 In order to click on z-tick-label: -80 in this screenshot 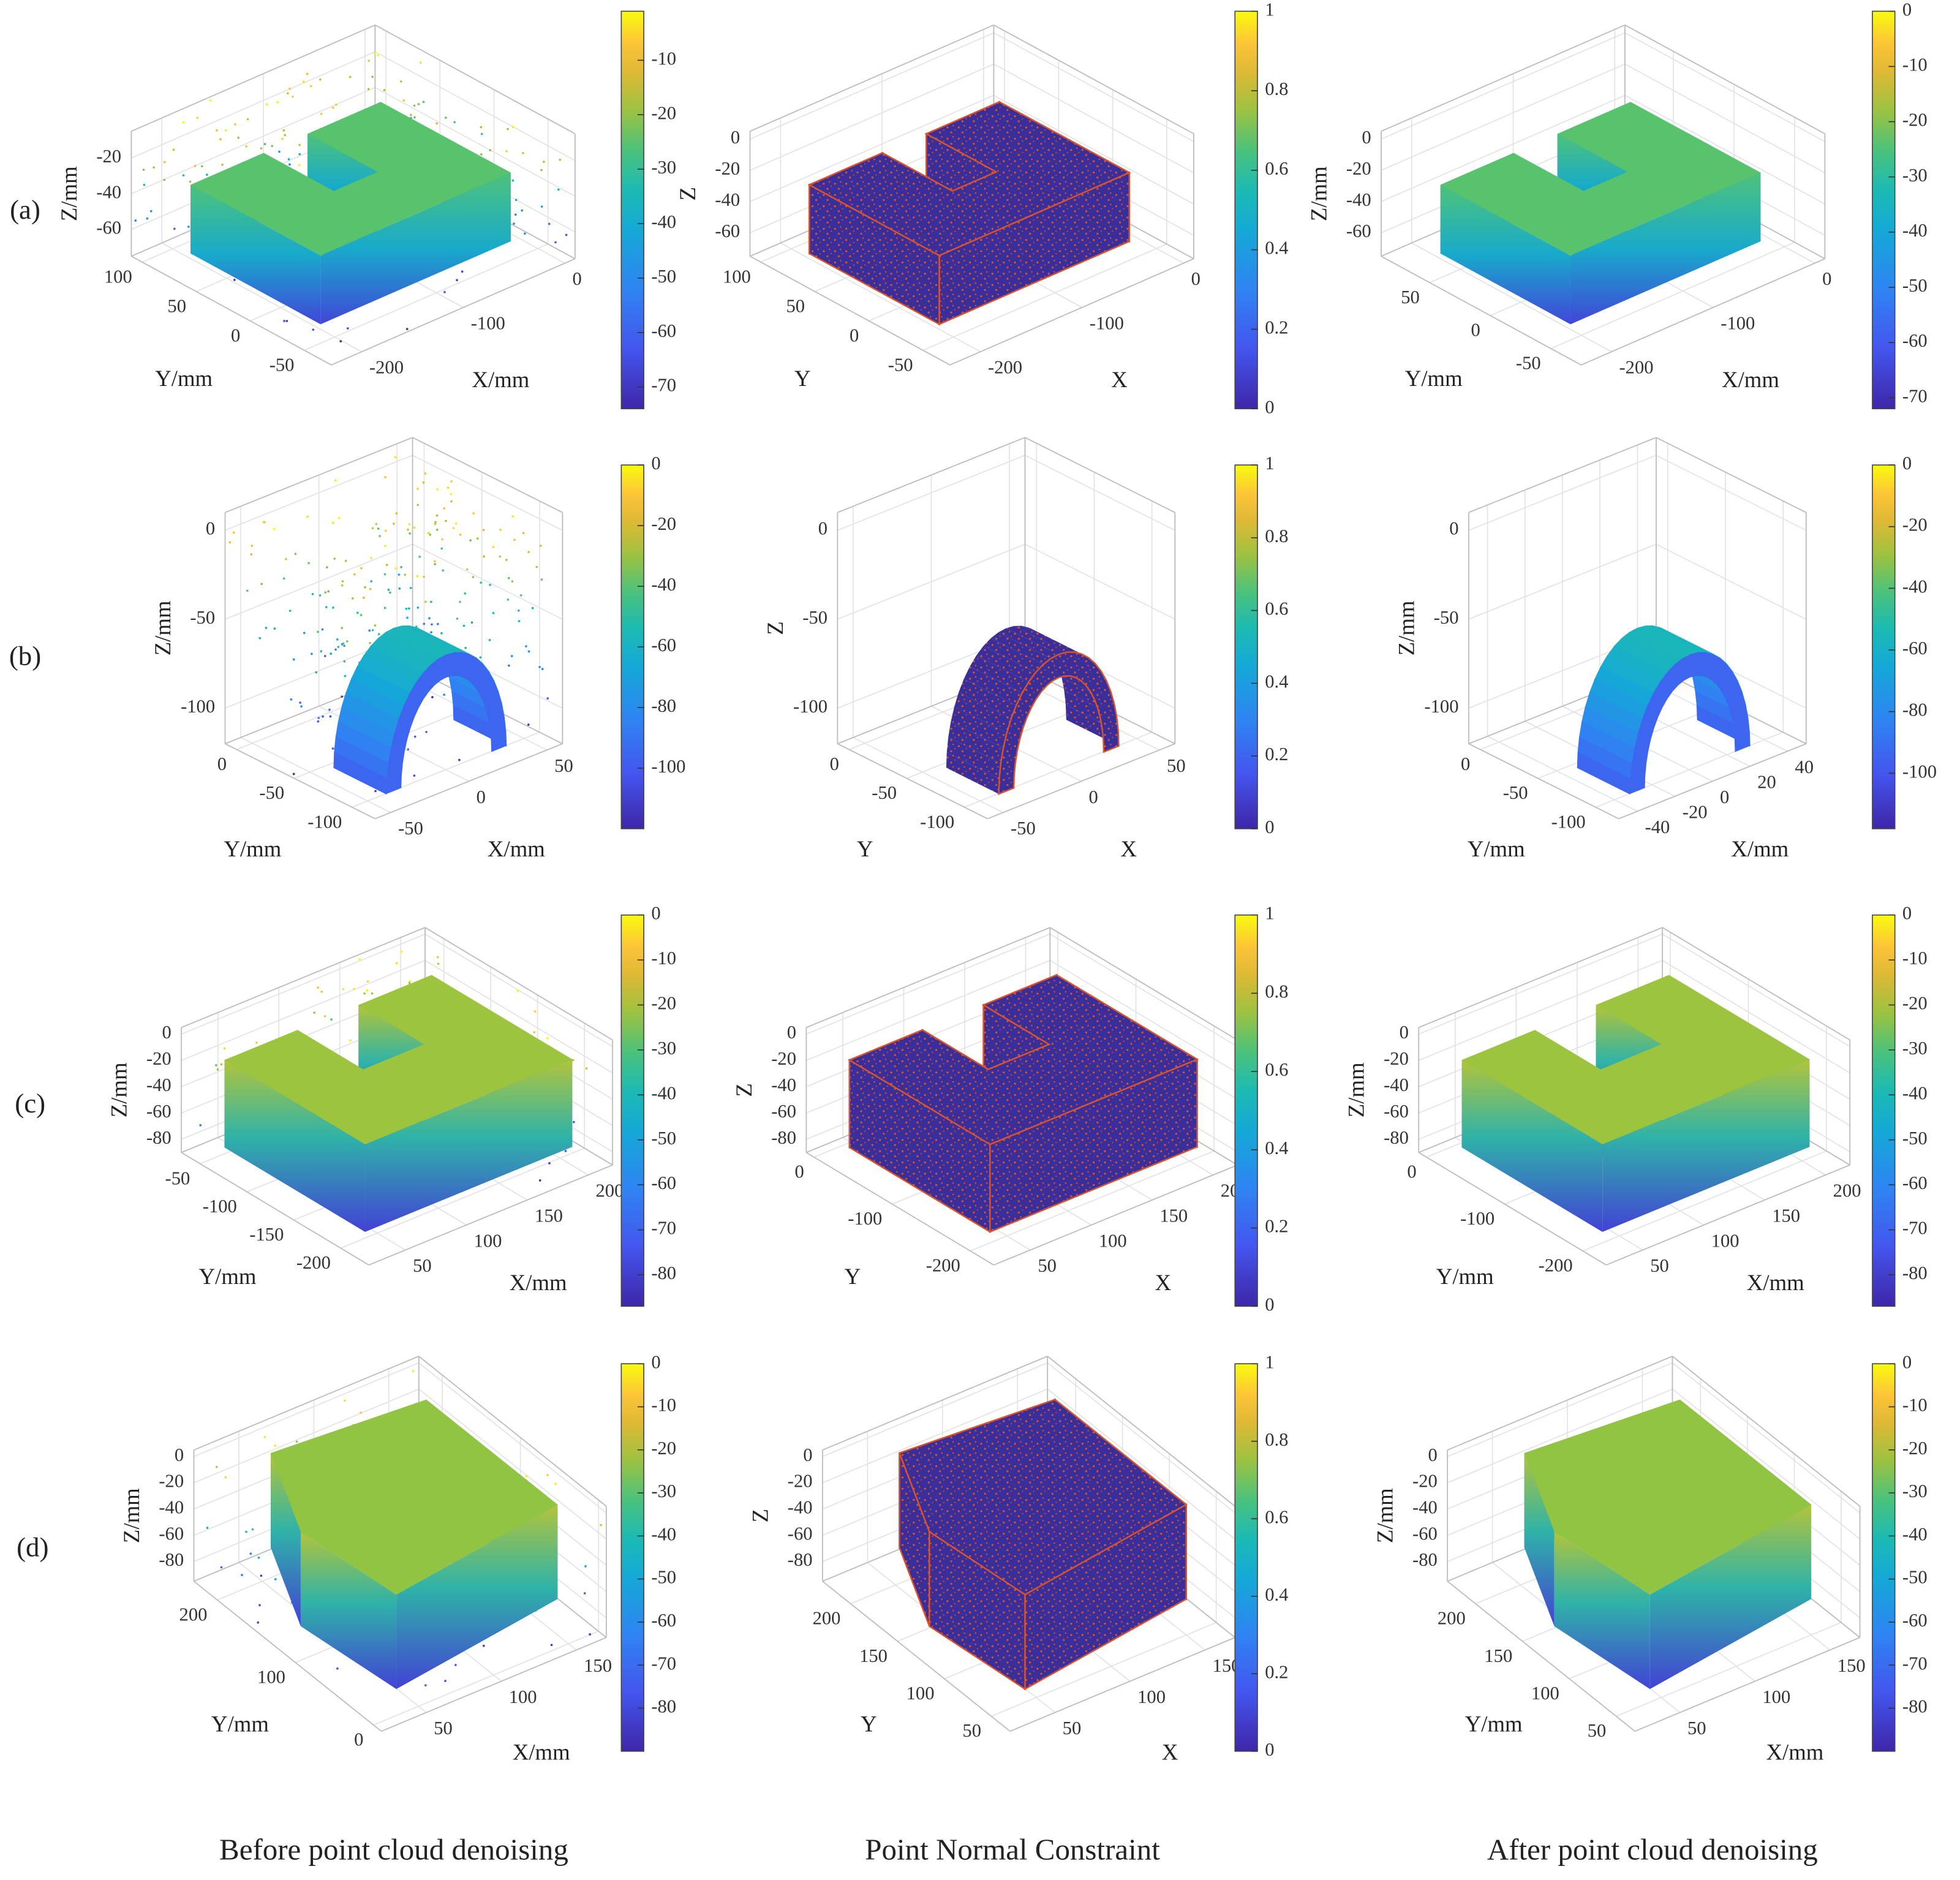, I will do `click(801, 1559)`.